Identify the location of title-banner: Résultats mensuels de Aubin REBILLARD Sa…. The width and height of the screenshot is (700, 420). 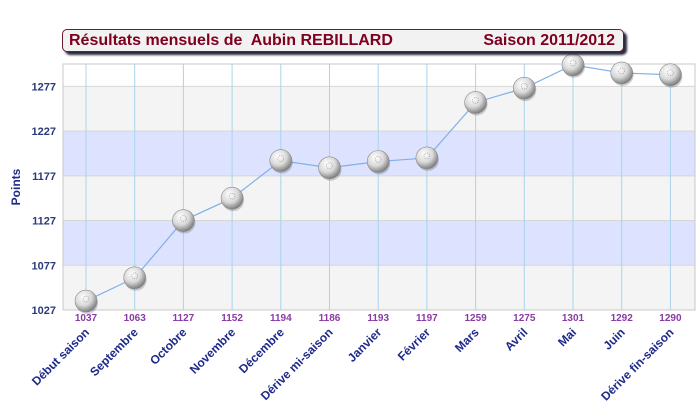
(343, 40).